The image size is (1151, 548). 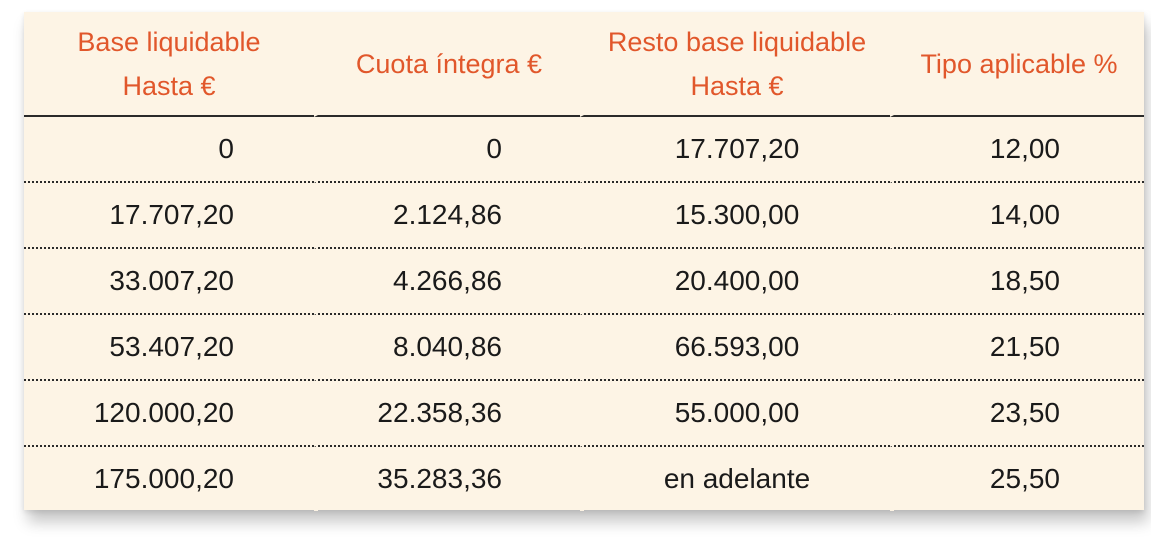 I want to click on header-base-liquidable: Base liquidable Hasta €, so click(x=169, y=64).